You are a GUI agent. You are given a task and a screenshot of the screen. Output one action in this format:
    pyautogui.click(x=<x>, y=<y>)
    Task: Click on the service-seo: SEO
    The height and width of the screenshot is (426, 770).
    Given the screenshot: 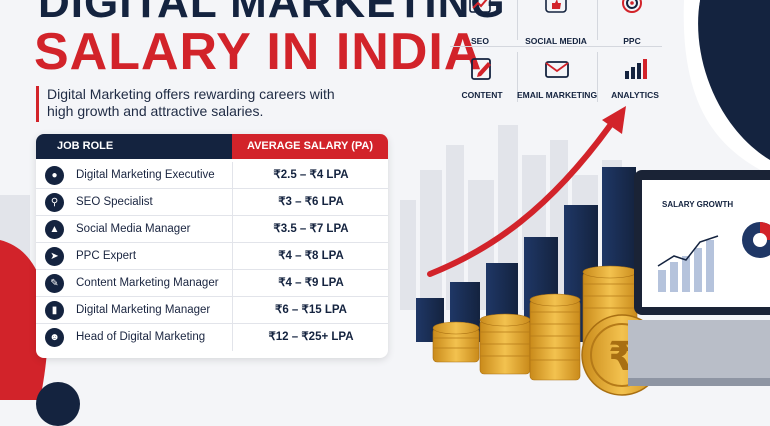 What is the action you would take?
    pyautogui.click(x=480, y=23)
    